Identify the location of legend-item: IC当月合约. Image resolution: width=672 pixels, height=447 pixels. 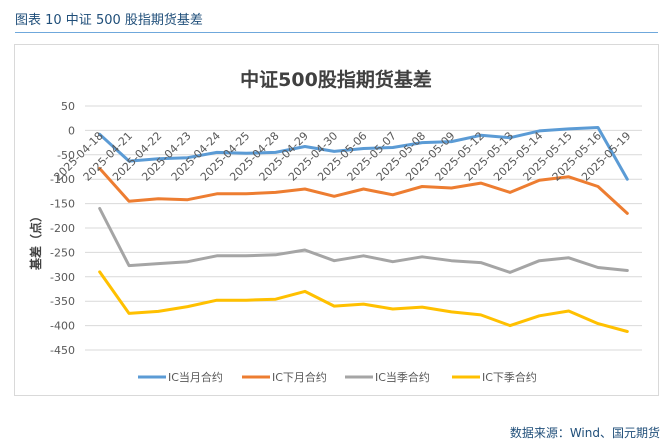
(180, 377).